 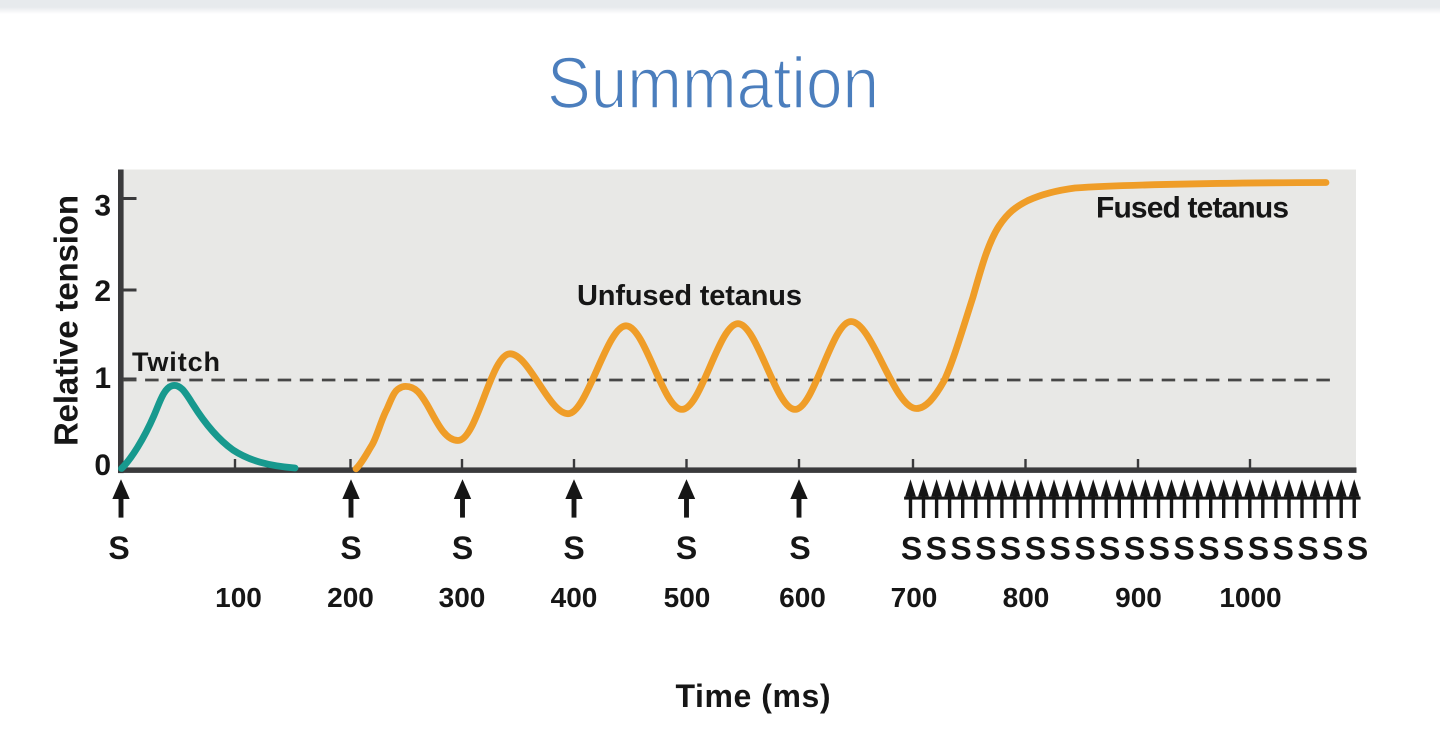 What do you see at coordinates (66, 320) in the screenshot?
I see `svg-text: Relative tension` at bounding box center [66, 320].